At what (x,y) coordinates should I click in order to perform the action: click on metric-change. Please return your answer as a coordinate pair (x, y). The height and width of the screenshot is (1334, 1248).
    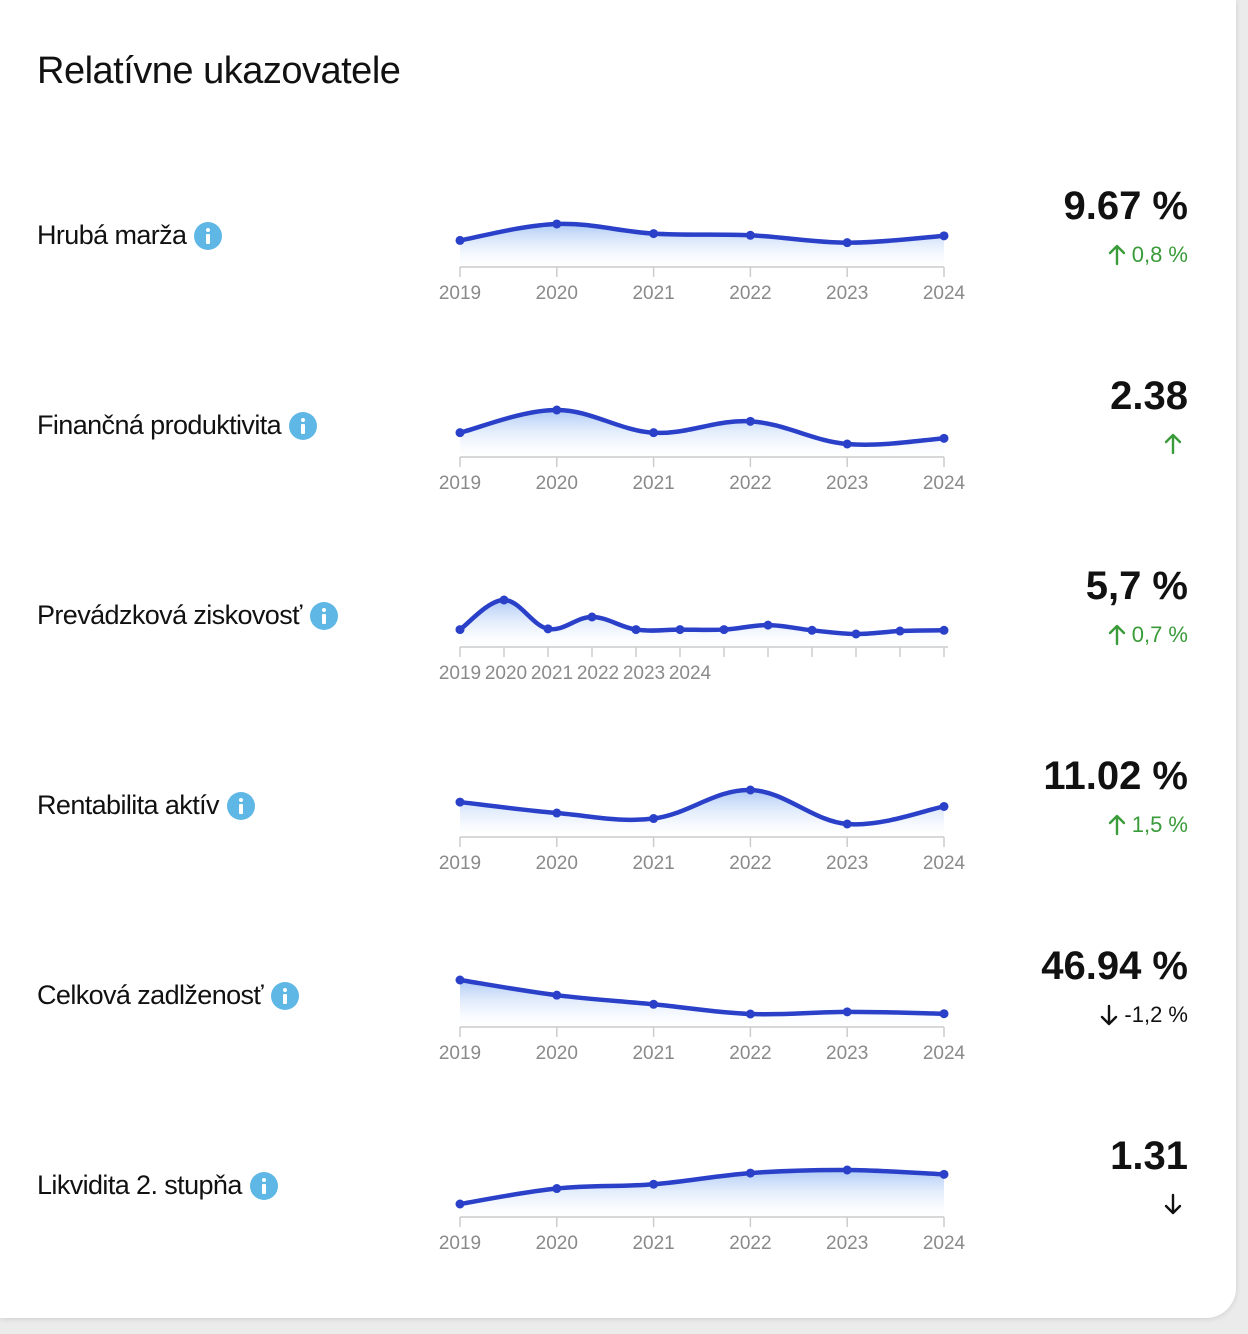
    Looking at the image, I should click on (1175, 444).